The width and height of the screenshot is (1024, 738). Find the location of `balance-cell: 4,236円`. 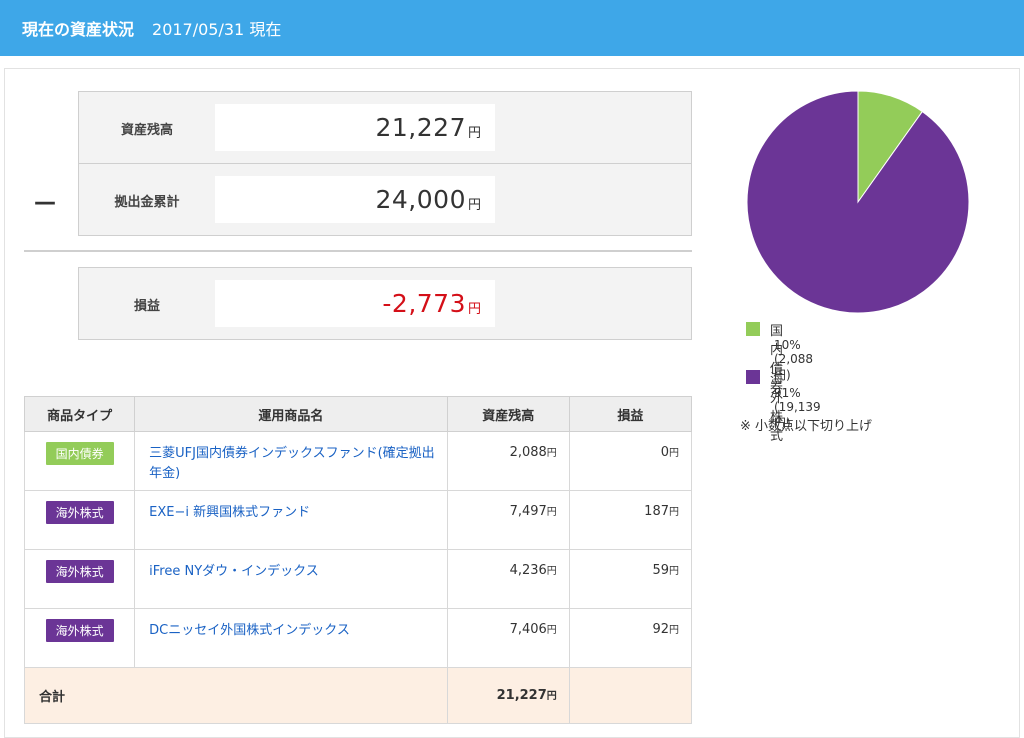

balance-cell: 4,236円 is located at coordinates (508, 579).